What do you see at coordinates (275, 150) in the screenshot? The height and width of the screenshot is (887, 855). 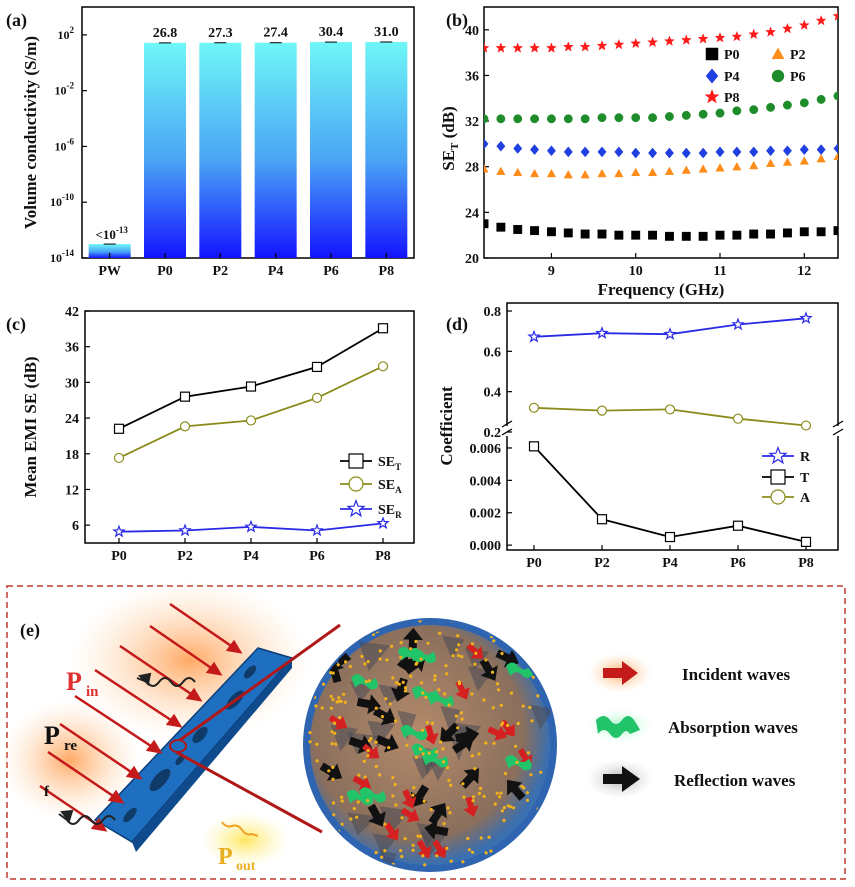 I see `bar-p4` at bounding box center [275, 150].